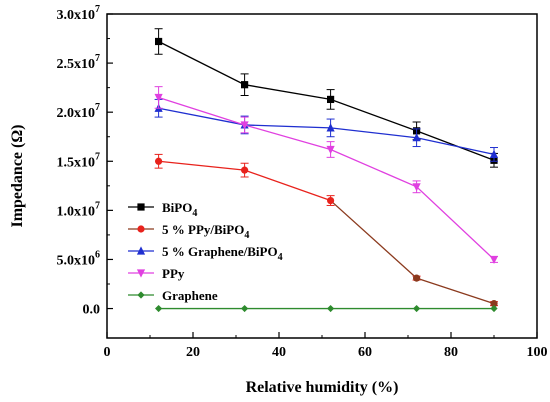 This screenshot has height=402, width=550. Describe the element at coordinates (79, 160) in the screenshot. I see `y-tick-label: 1.5x10⁷` at that location.